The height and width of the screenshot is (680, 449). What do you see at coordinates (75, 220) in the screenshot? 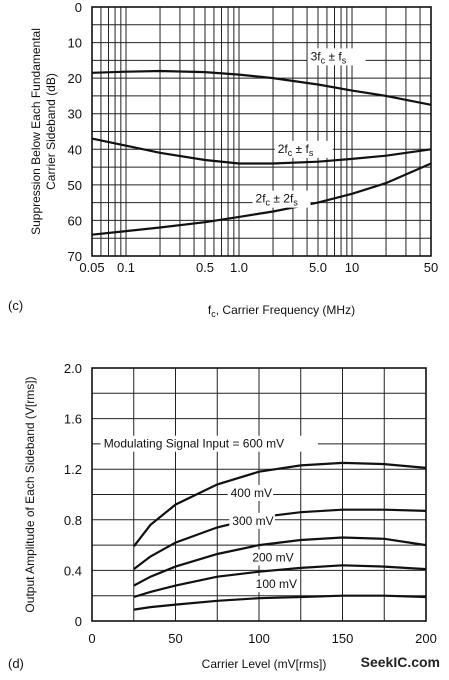
I see `y-tick-label: 60` at bounding box center [75, 220].